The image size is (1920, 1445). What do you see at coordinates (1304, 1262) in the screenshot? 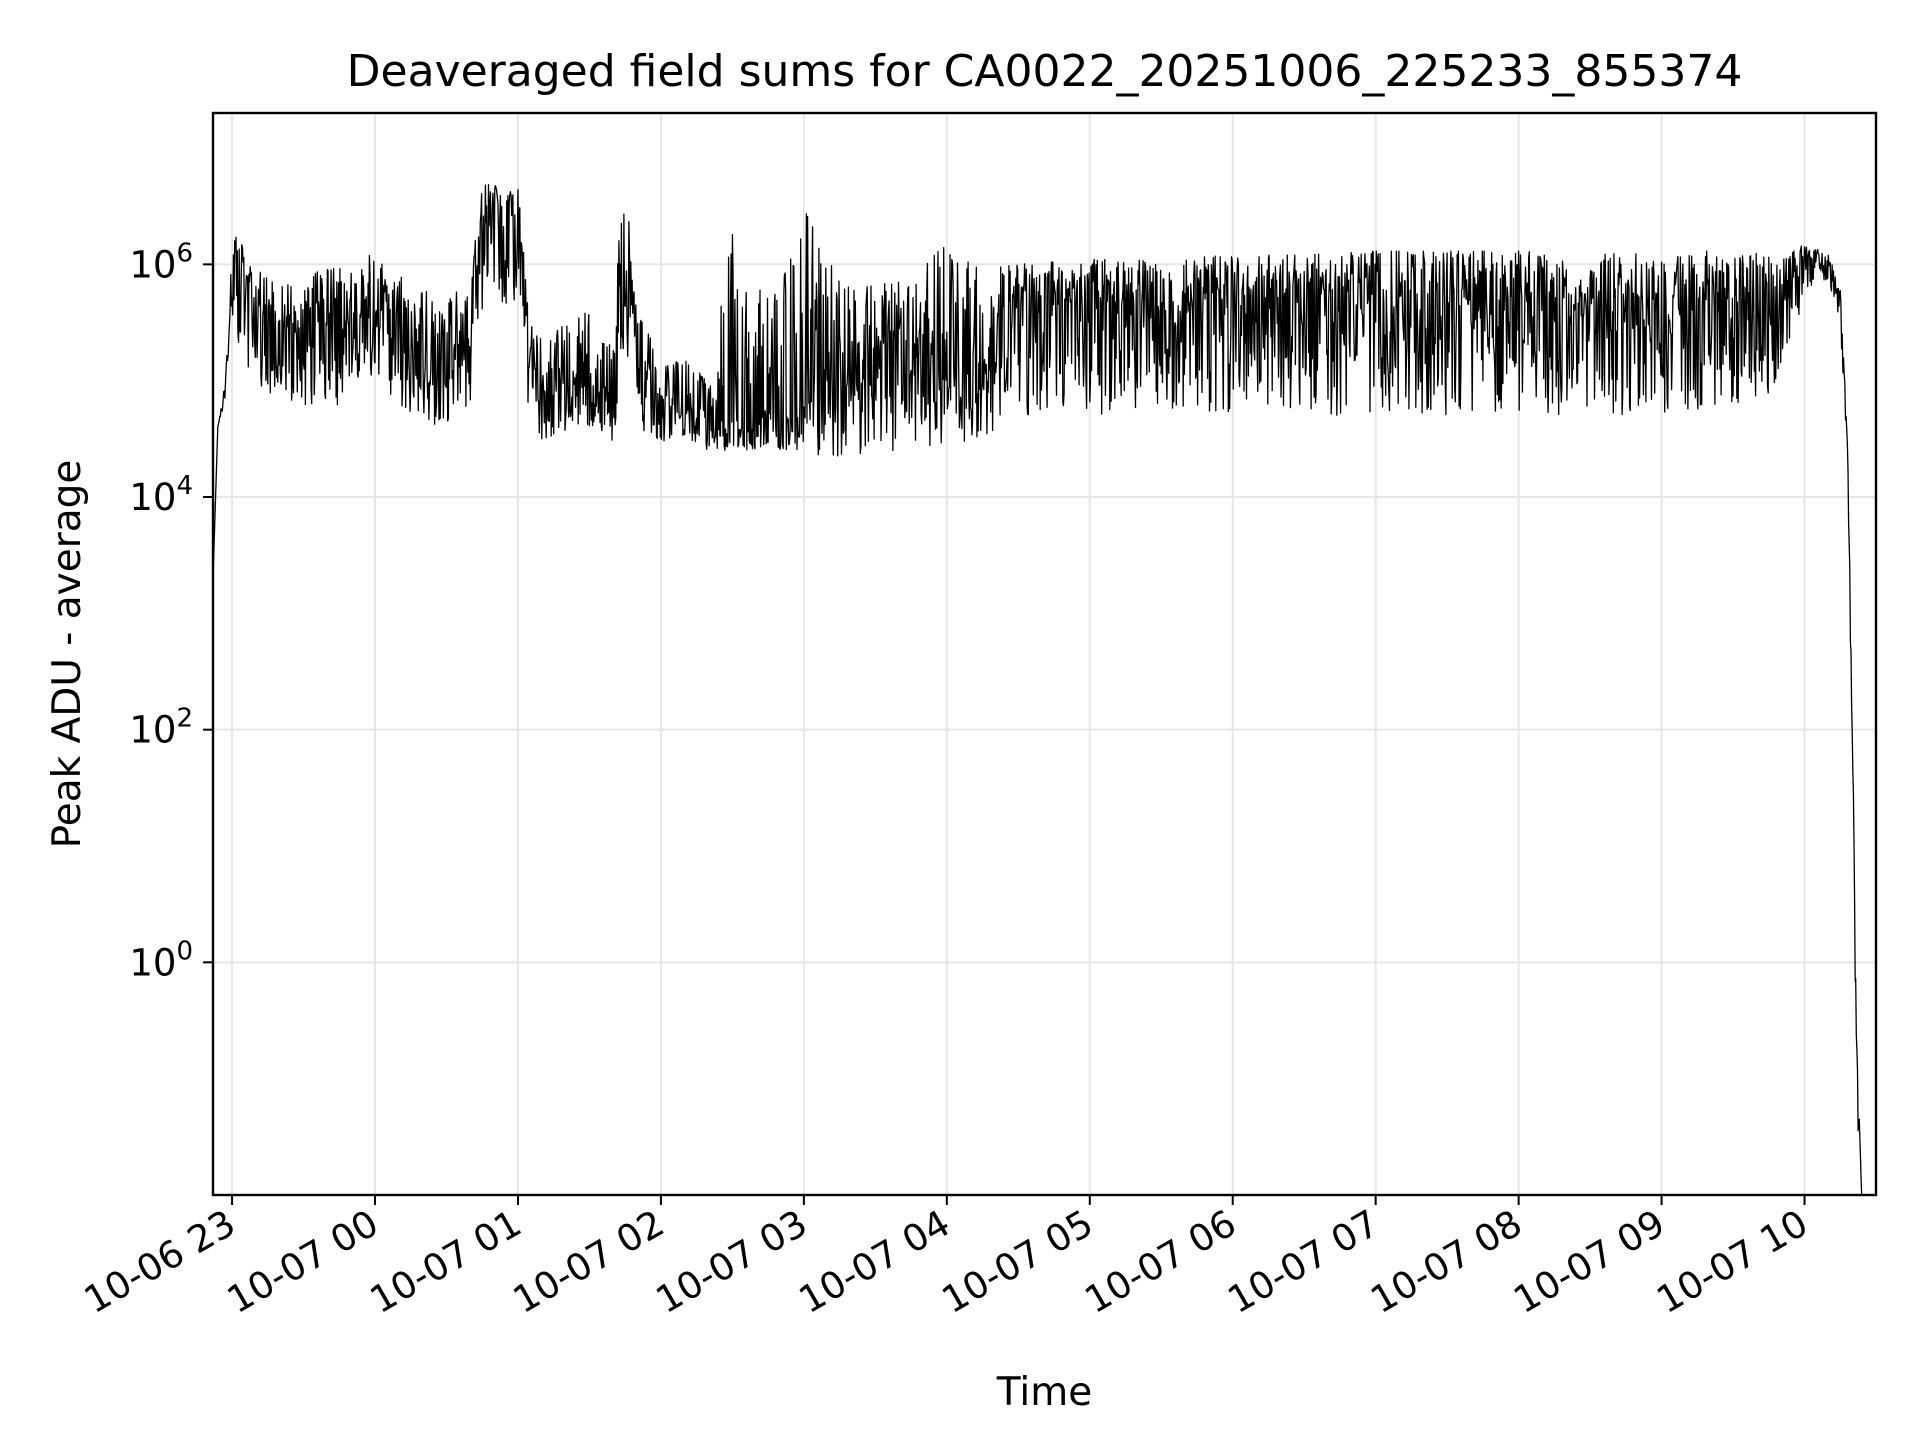
I see `x-tick-label: 10-07 07` at bounding box center [1304, 1262].